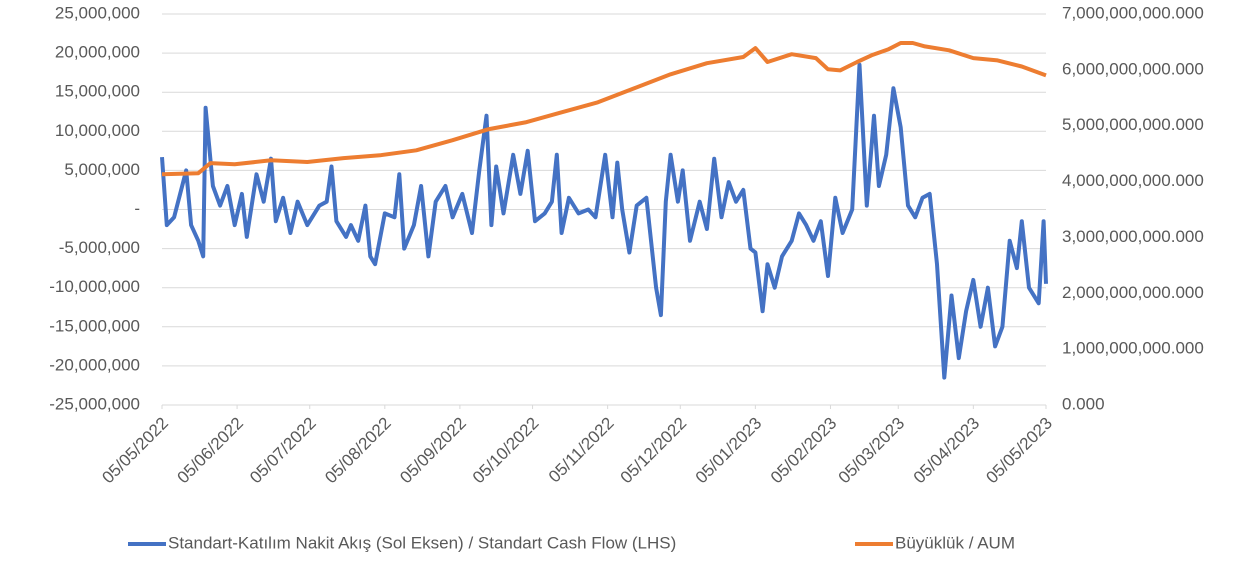 This screenshot has height=561, width=1258. Describe the element at coordinates (99, 247) in the screenshot. I see `y-tick-label: -5,000,000` at that location.